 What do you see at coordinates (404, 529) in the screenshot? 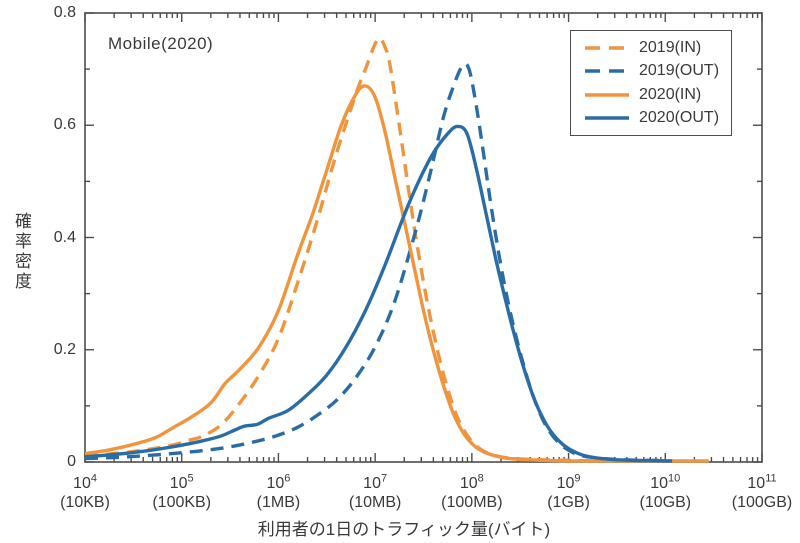
I see `x-axis-title: 利用者の1日のトラフィック量(バイト)` at bounding box center [404, 529].